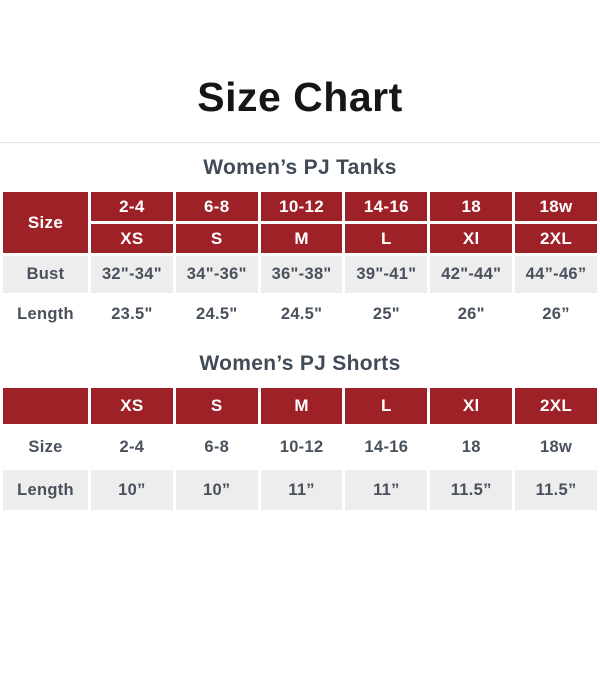 The height and width of the screenshot is (676, 600). I want to click on shorts-letter-header: XS, so click(132, 406).